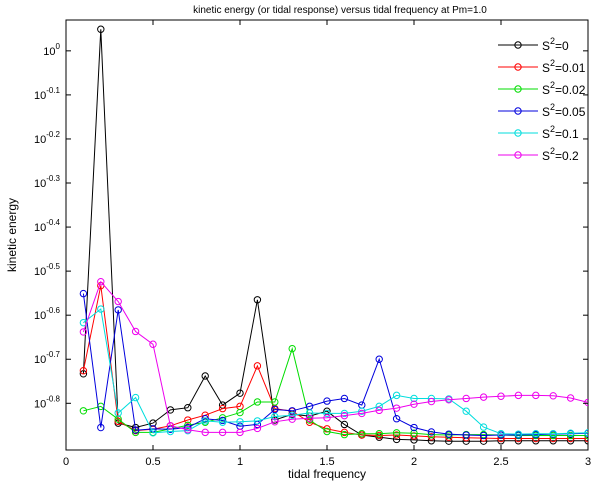  What do you see at coordinates (47, 226) in the screenshot?
I see `y-tick-label: 10-0.4` at bounding box center [47, 226].